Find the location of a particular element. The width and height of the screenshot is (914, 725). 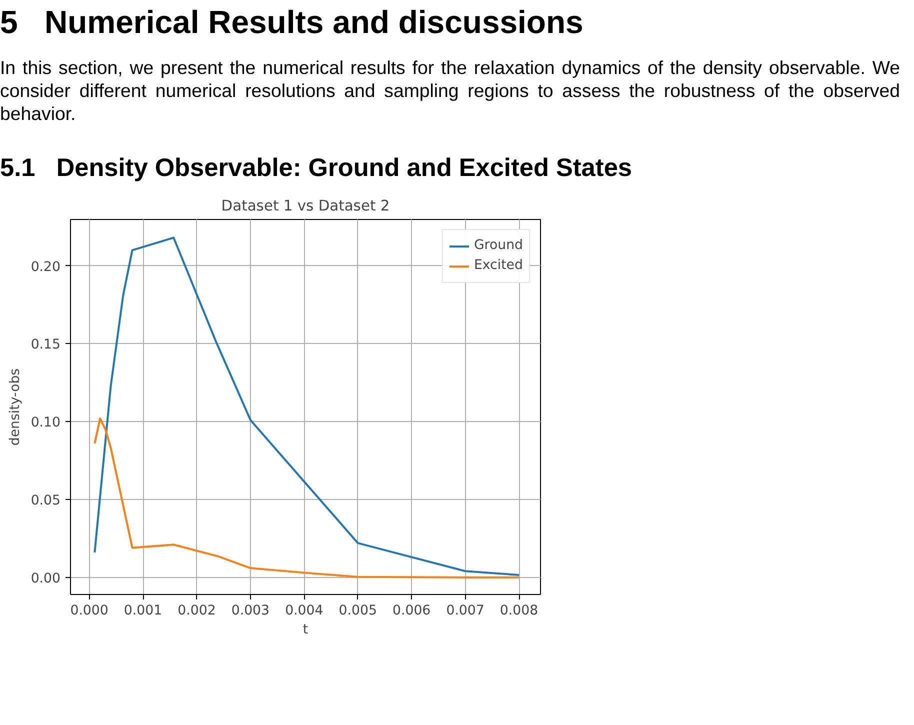

chart-title: Dataset 1 vs Dataset 2 is located at coordinates (305, 205).